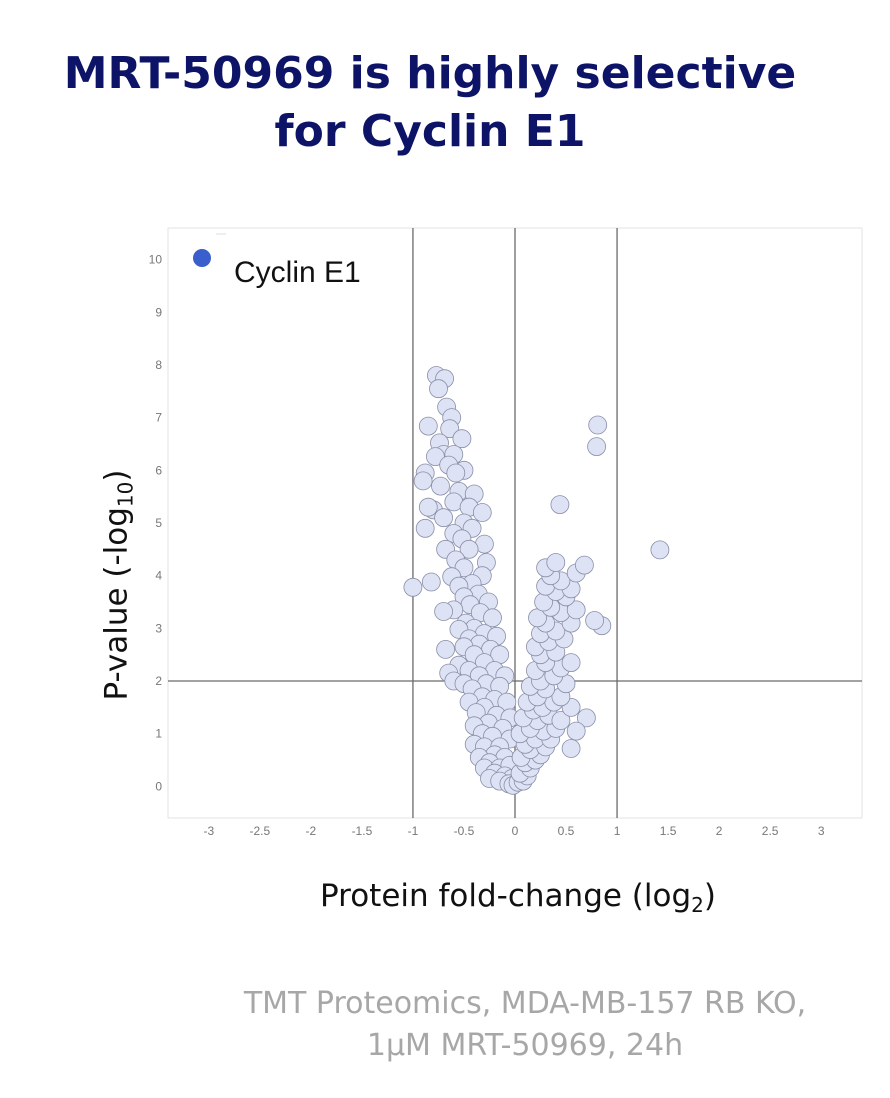 Image resolution: width=890 pixels, height=1098 pixels. What do you see at coordinates (116, 475) in the screenshot?
I see `y-axis-label-close: )` at bounding box center [116, 475].